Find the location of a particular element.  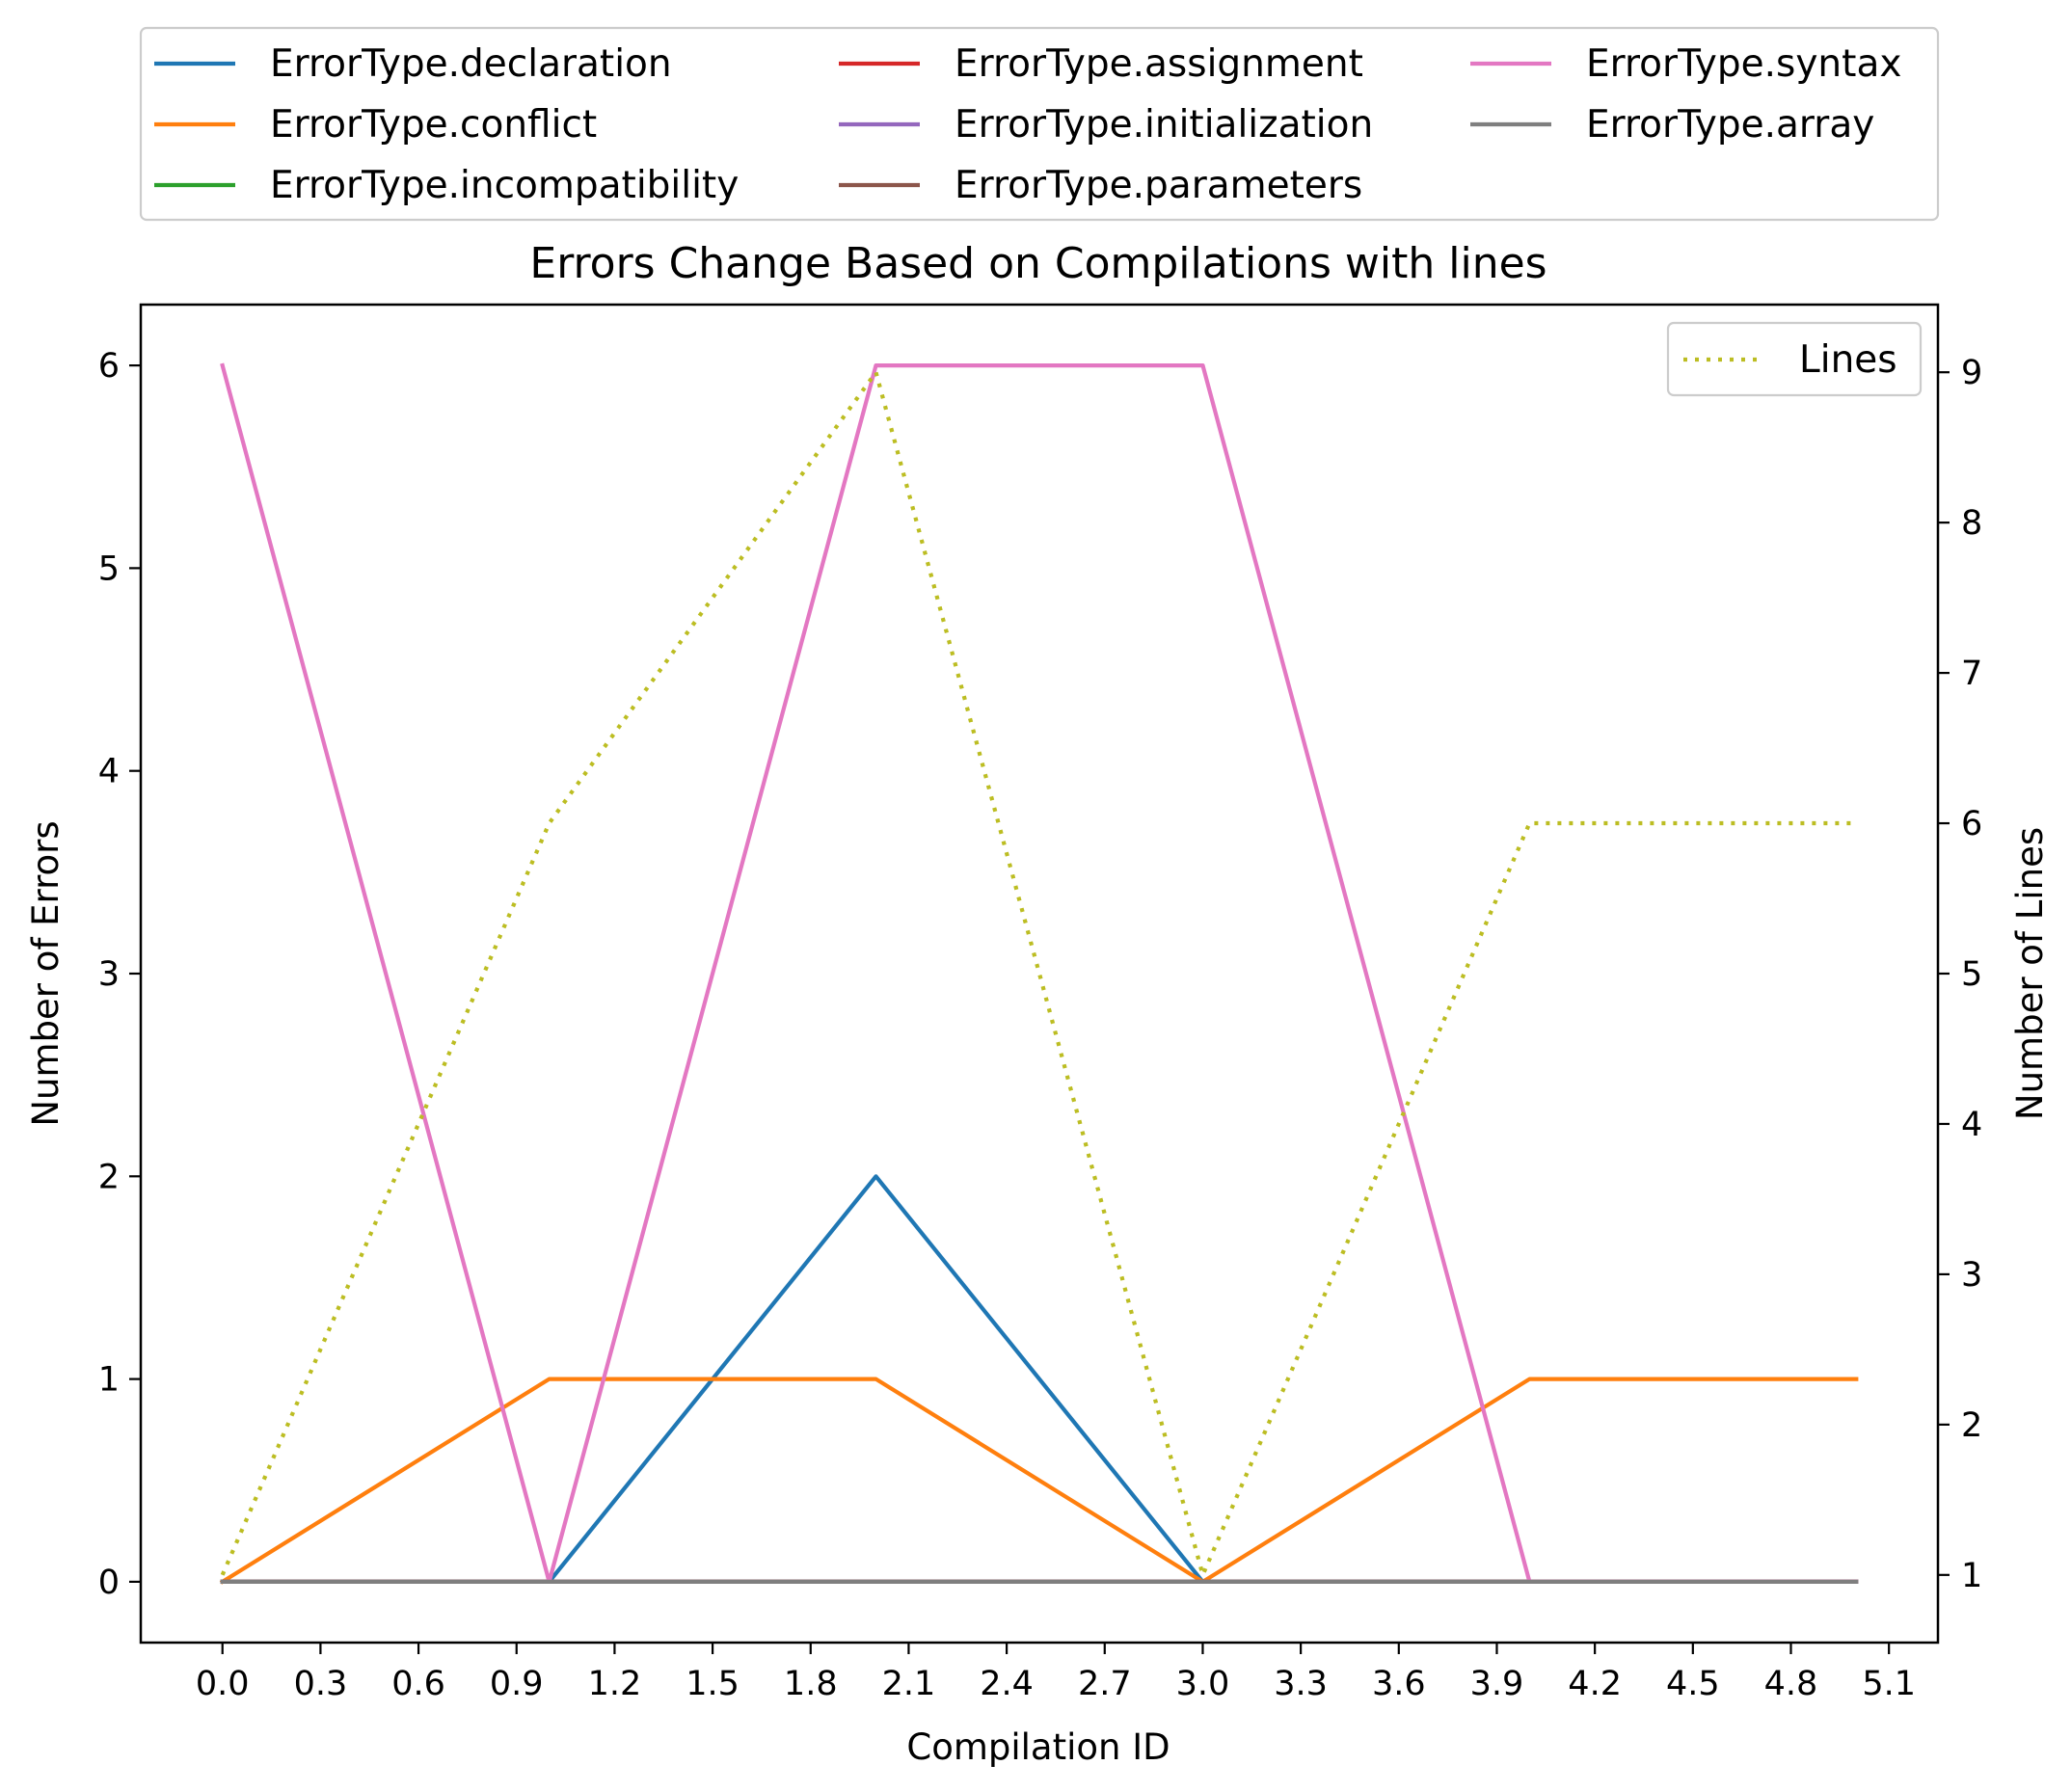

x-tick-label: 2.7 is located at coordinates (1105, 1684).